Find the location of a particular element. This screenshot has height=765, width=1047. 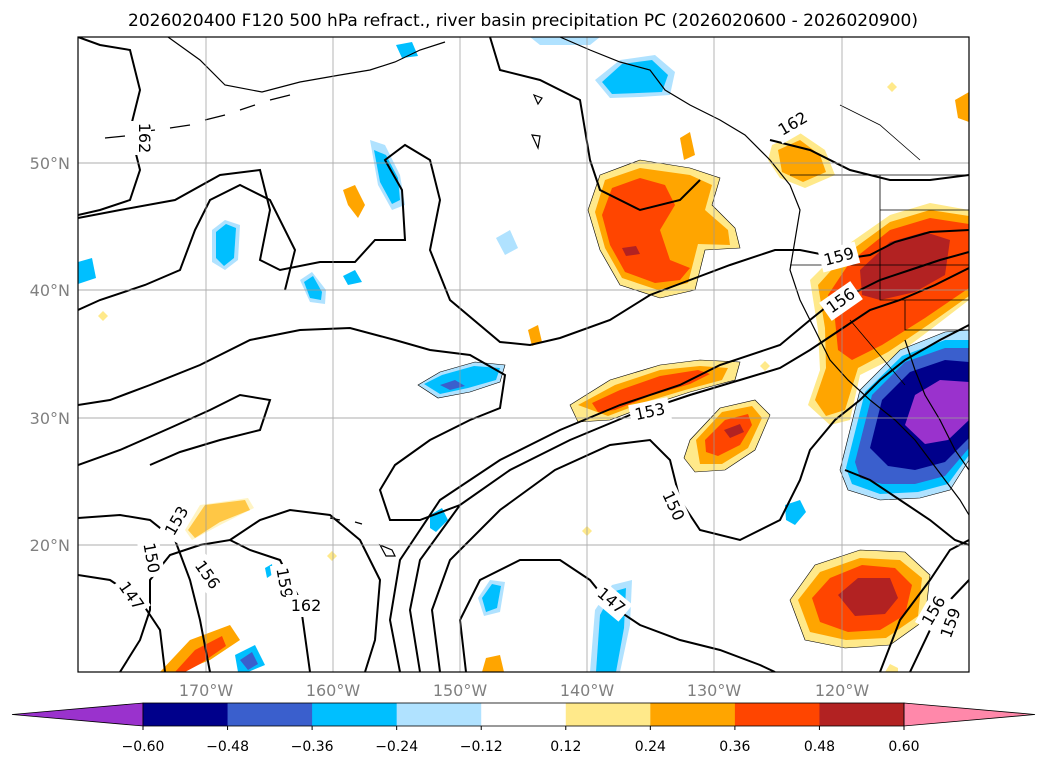

lat-label: 50°N is located at coordinates (50, 163).